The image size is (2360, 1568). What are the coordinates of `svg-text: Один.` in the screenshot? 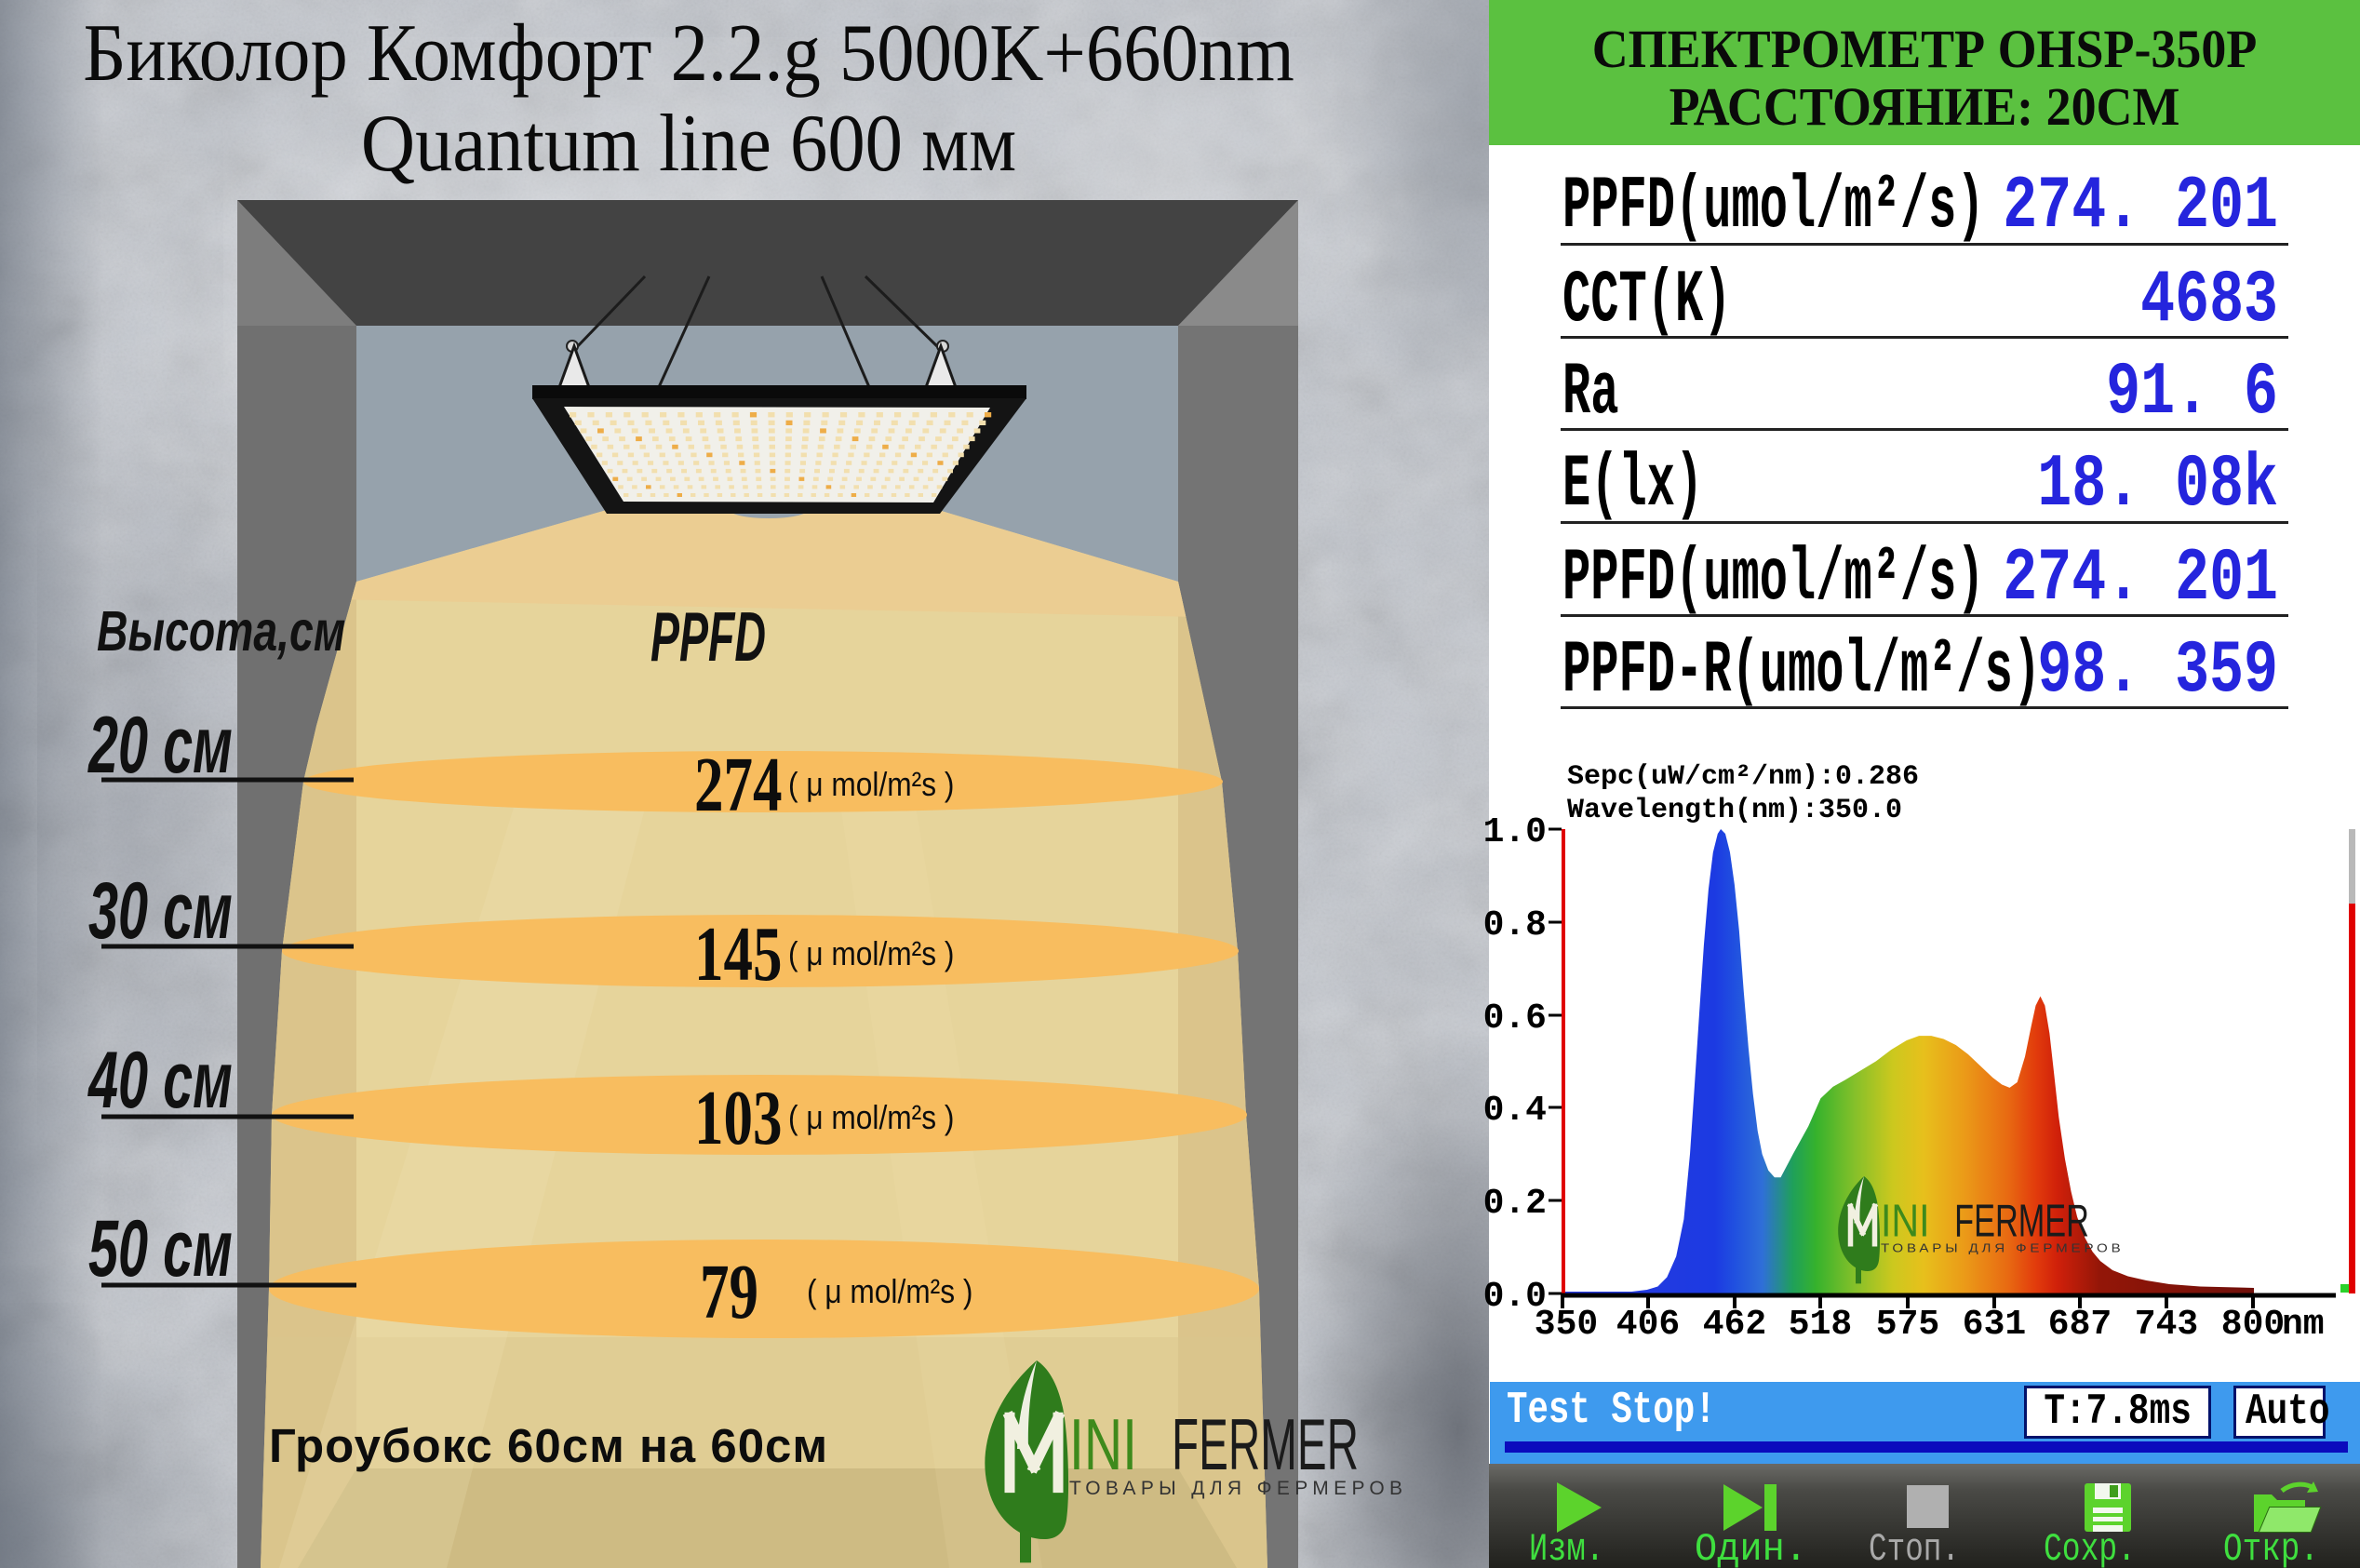 It's located at (1751, 1547).